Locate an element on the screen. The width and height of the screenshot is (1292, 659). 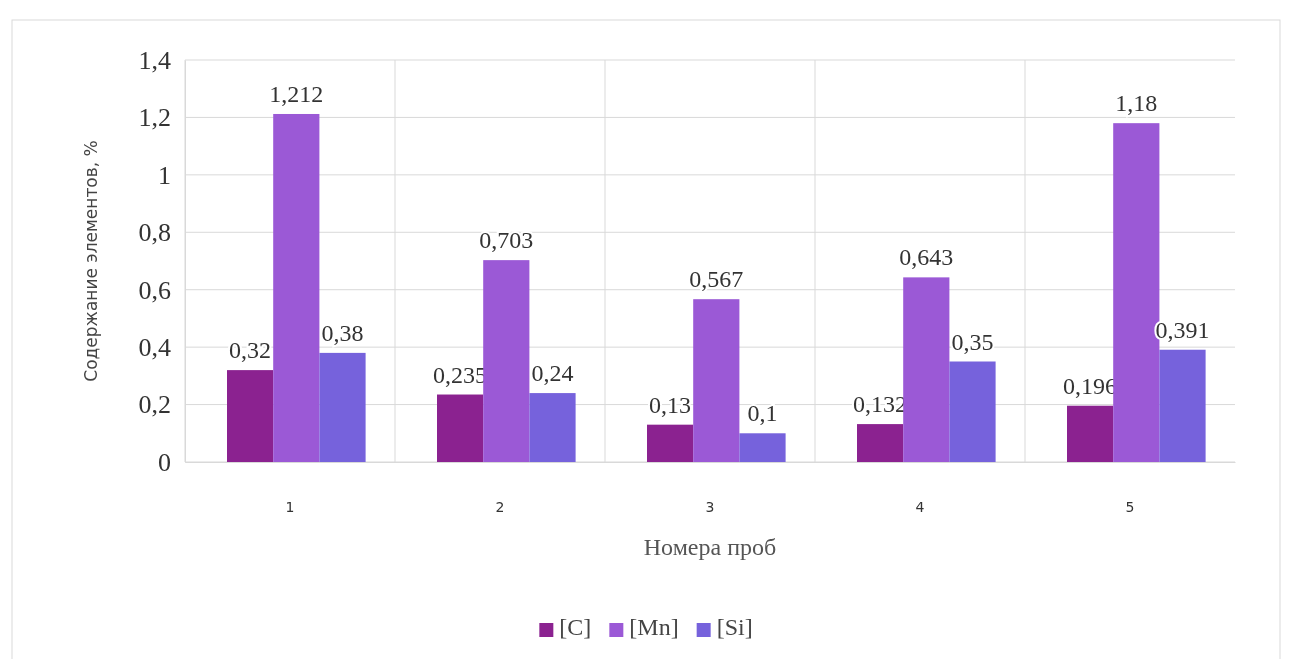
data-label: 0,32 is located at coordinates (250, 350).